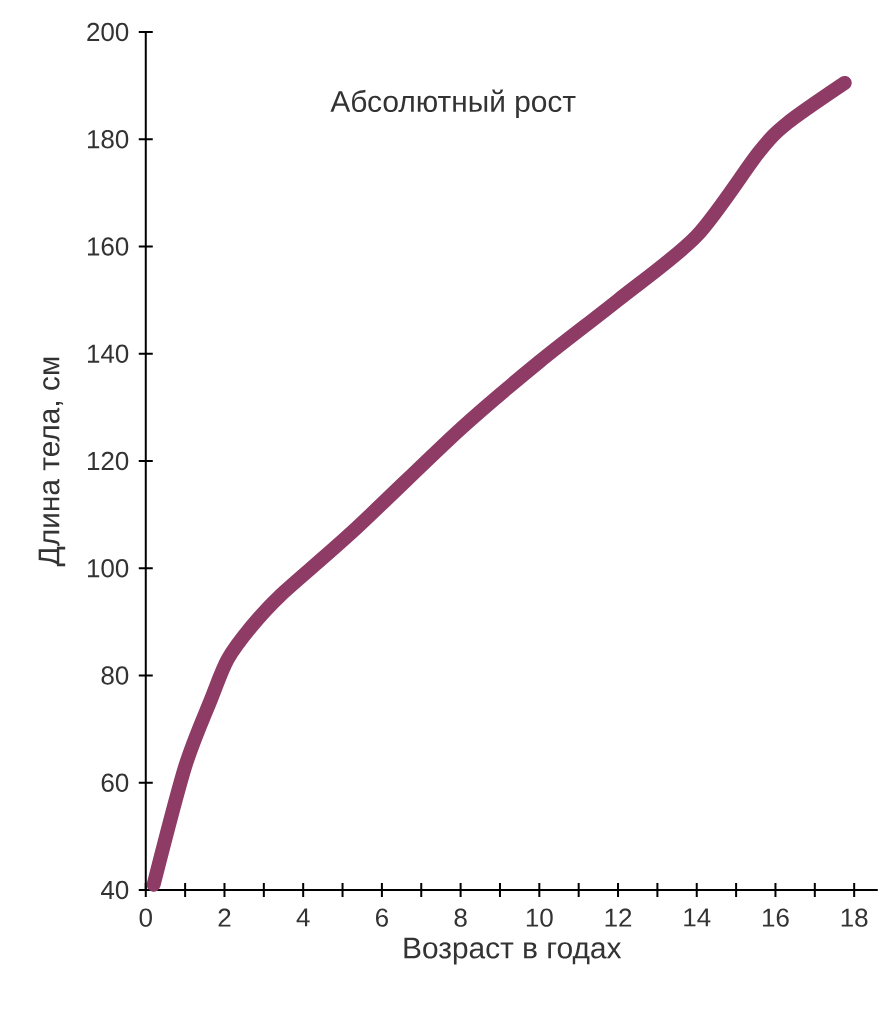 The height and width of the screenshot is (1027, 882). What do you see at coordinates (115, 782) in the screenshot?
I see `y-tick-label: 60` at bounding box center [115, 782].